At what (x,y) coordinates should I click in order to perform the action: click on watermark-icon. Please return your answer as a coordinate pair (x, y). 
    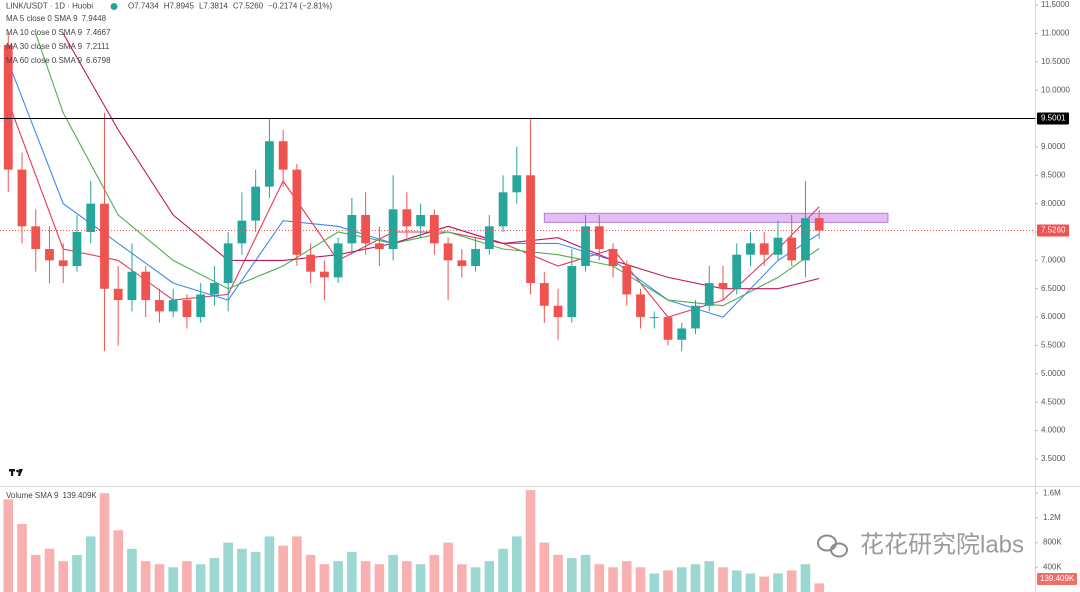
    Looking at the image, I should click on (832, 546).